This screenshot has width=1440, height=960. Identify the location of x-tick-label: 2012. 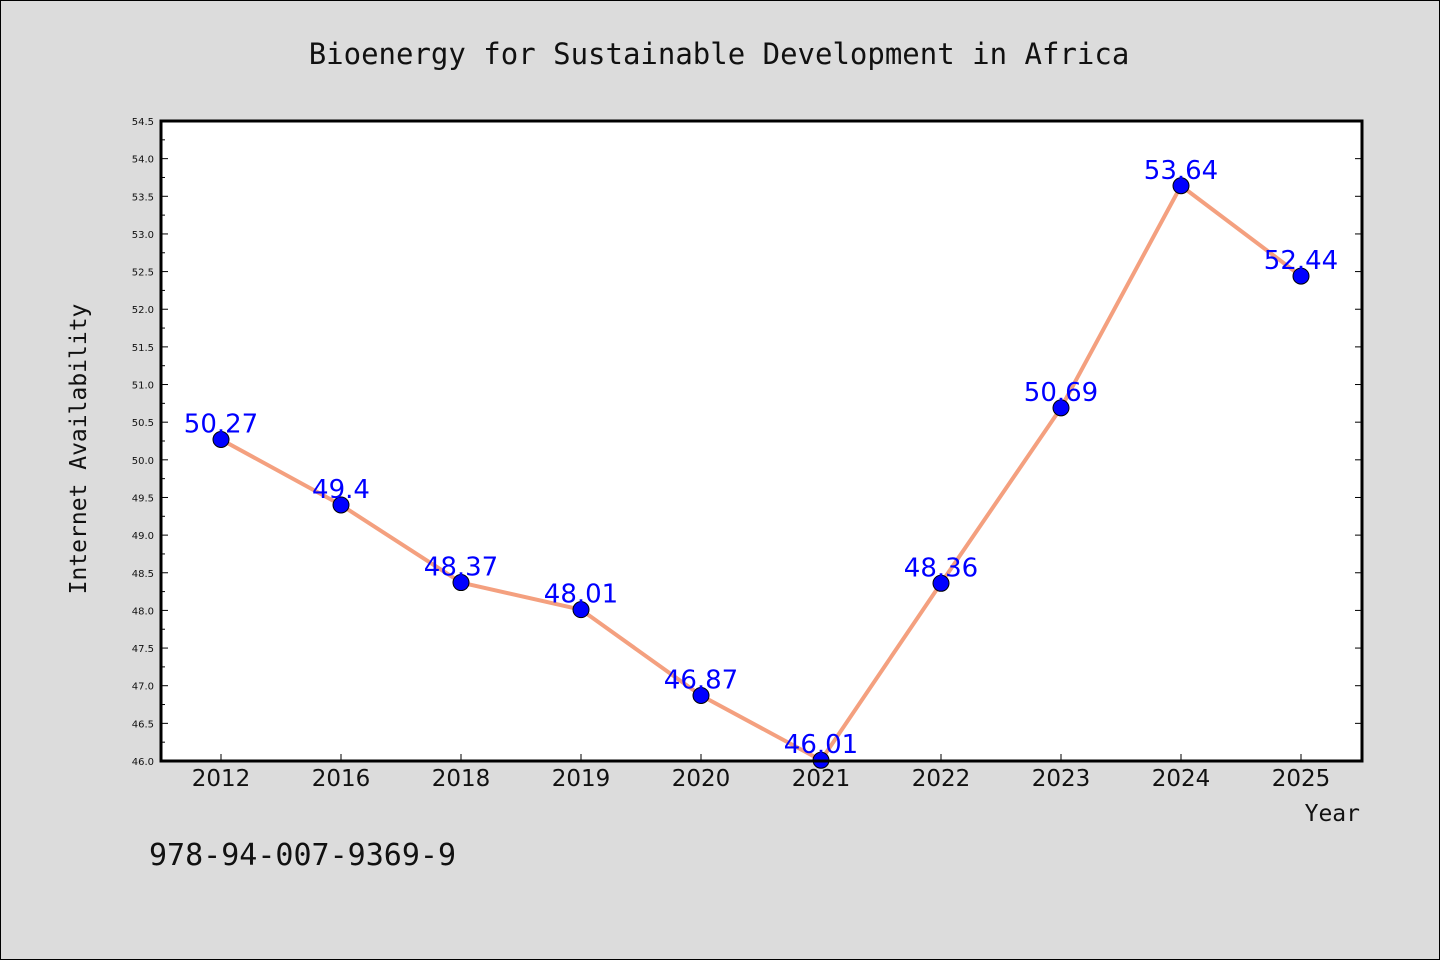
(221, 779).